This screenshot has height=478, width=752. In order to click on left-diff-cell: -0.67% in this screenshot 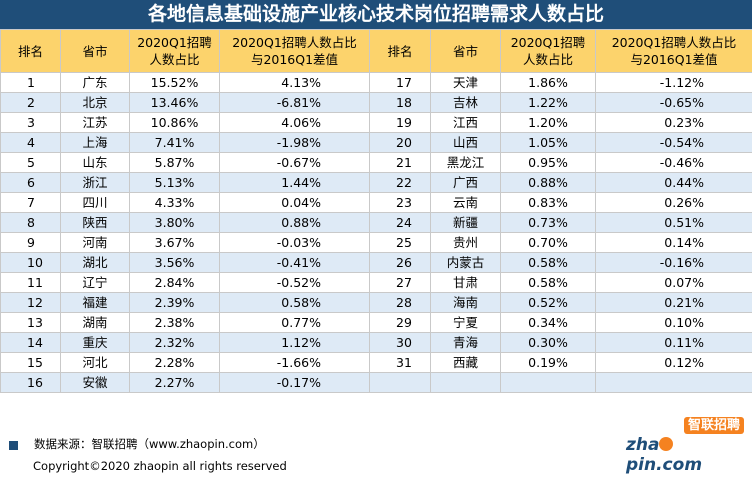, I will do `click(294, 162)`.